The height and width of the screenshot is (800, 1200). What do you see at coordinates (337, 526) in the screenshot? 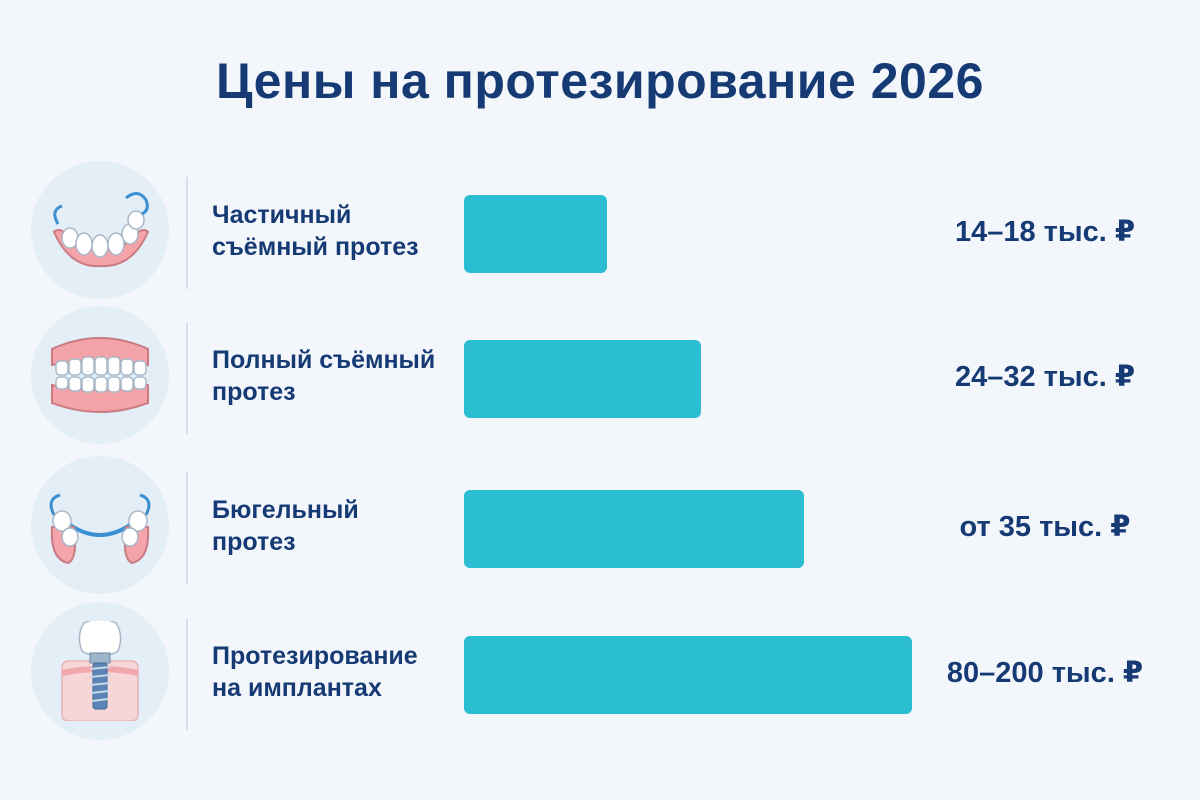
I see `category-label: Бюгельный протез` at bounding box center [337, 526].